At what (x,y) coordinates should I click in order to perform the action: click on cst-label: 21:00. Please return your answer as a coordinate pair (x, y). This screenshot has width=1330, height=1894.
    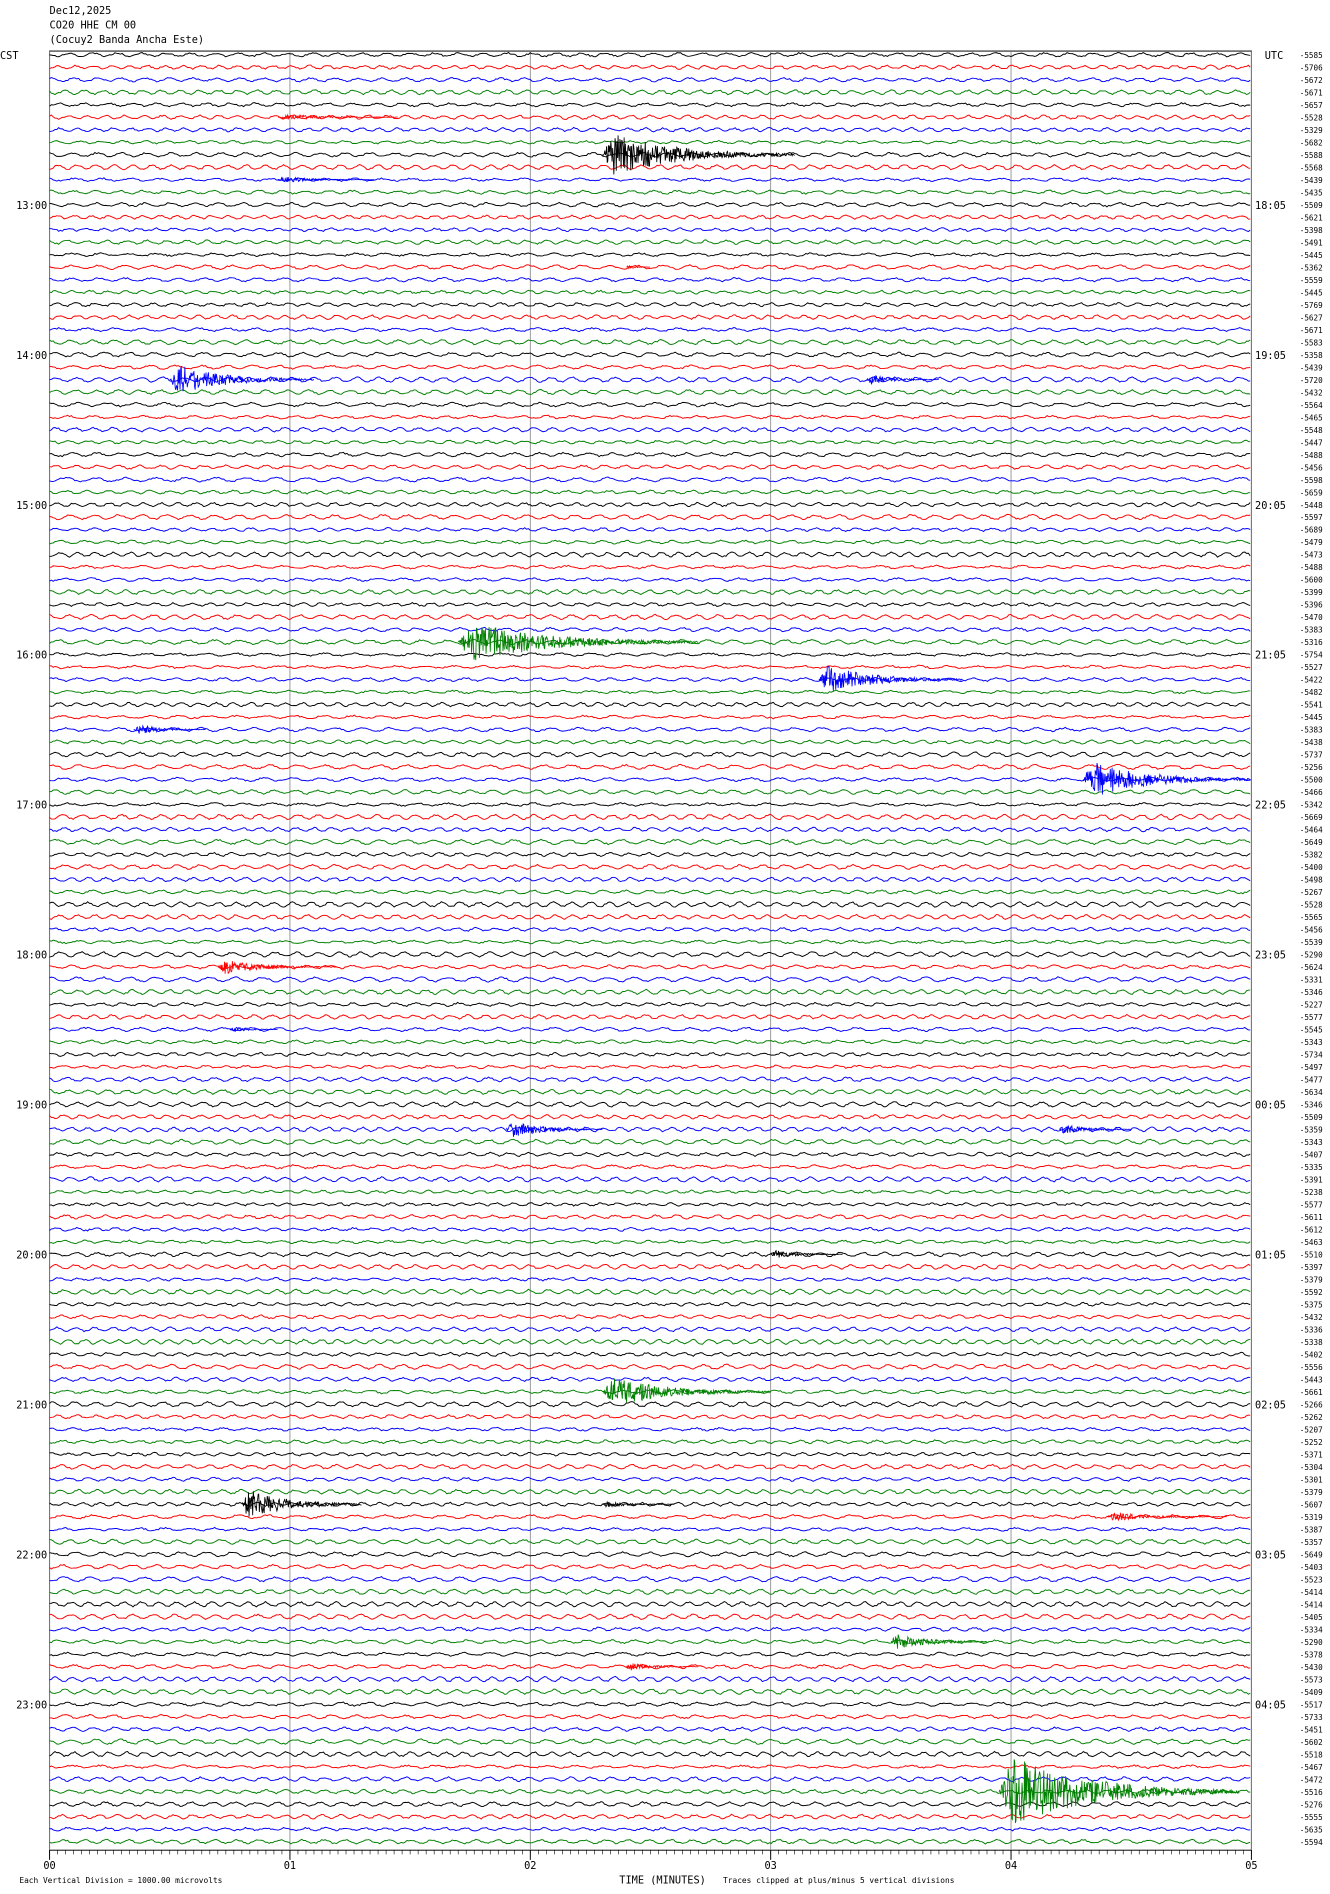
    Looking at the image, I should click on (31, 1405).